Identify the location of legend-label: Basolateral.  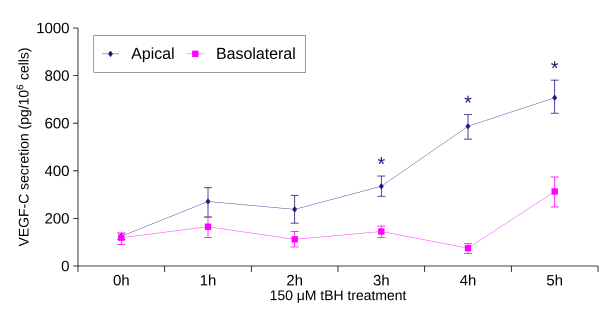
(256, 53).